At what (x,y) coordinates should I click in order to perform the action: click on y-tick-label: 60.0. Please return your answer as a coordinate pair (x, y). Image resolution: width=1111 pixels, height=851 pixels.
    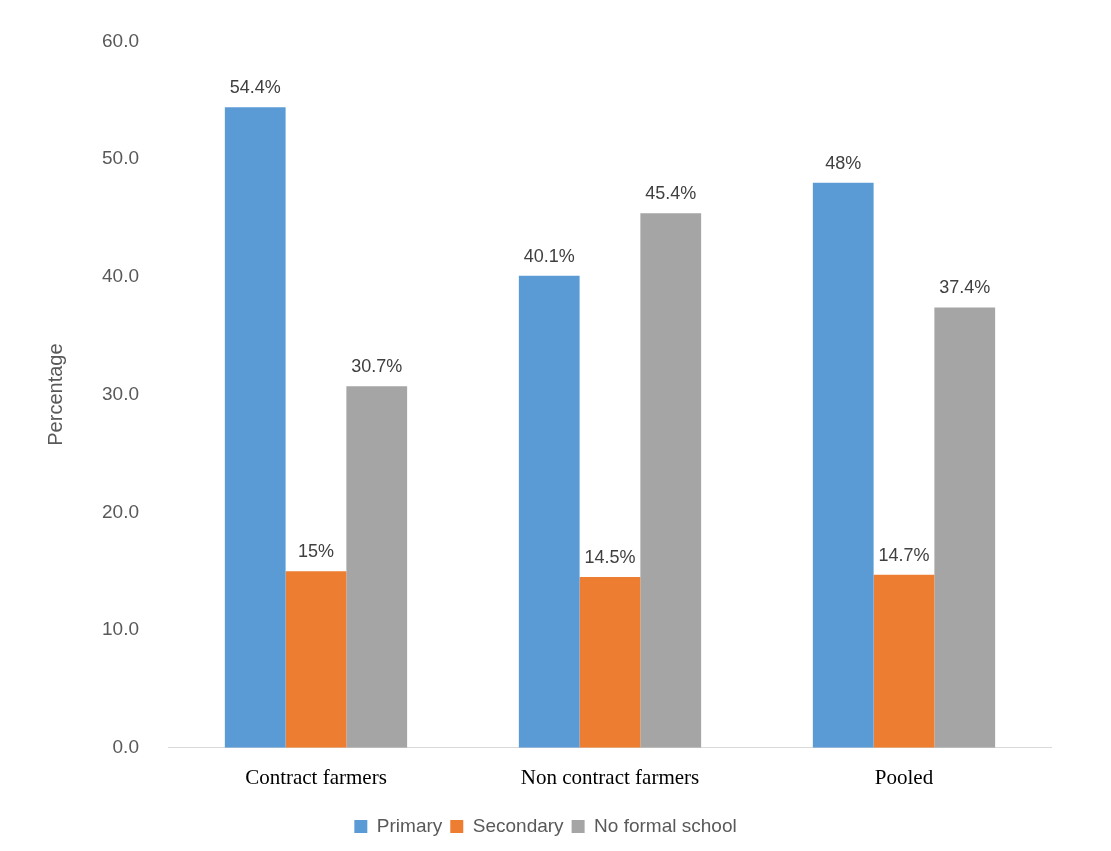
    Looking at the image, I should click on (120, 40).